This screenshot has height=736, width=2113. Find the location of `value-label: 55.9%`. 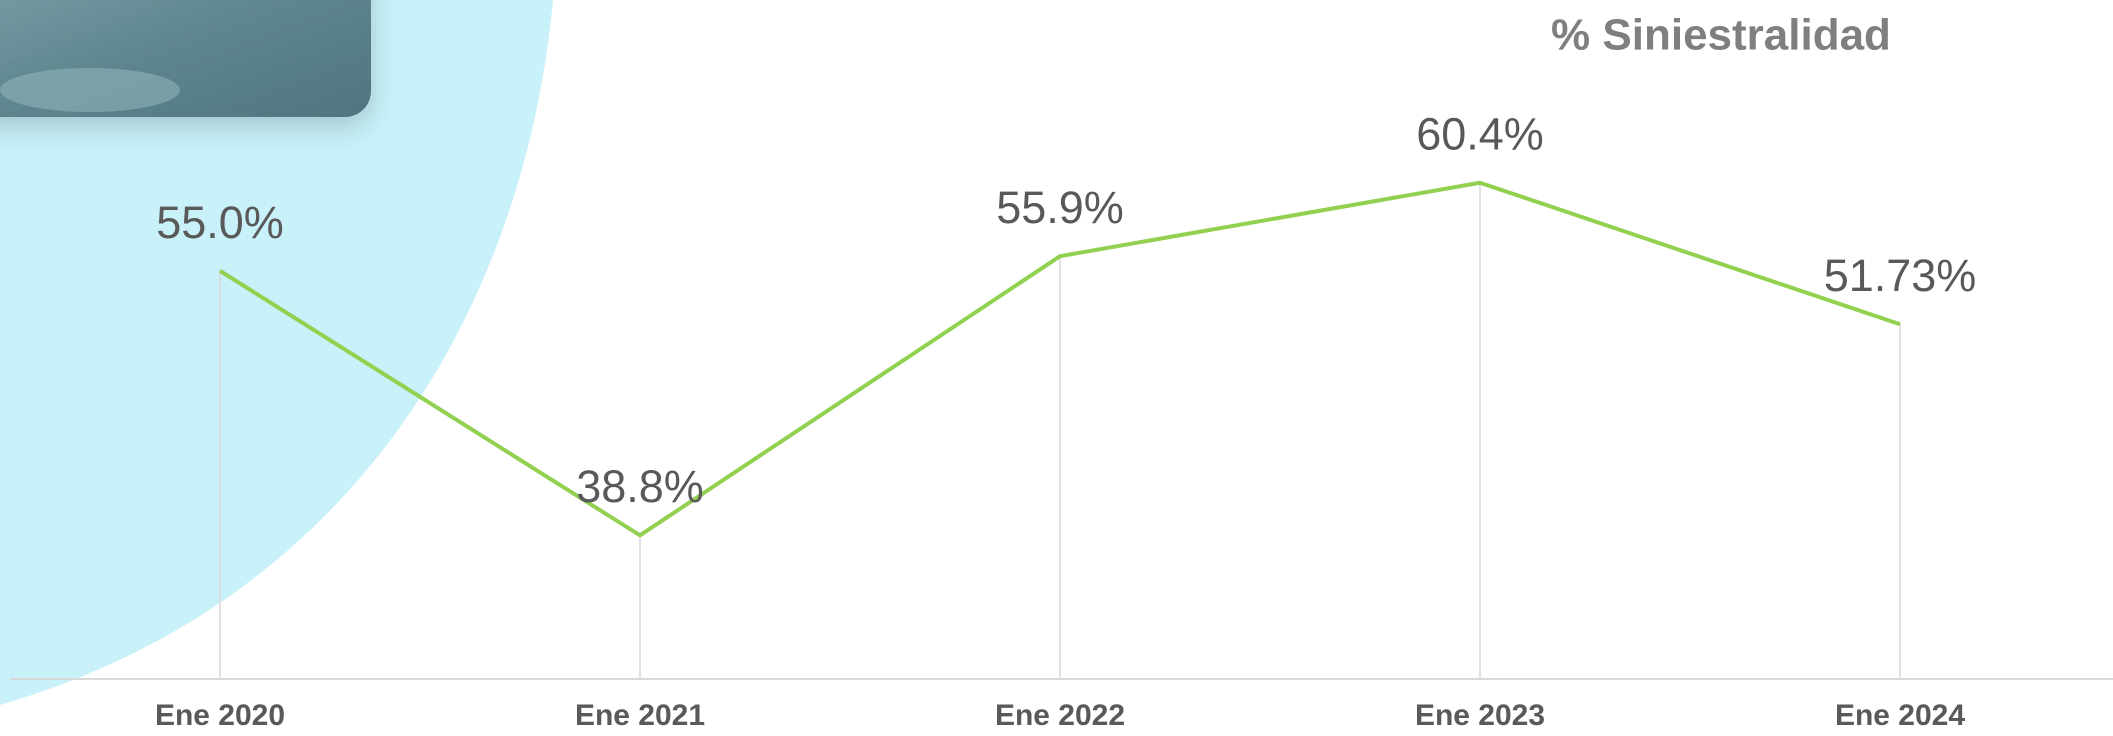

value-label: 55.9% is located at coordinates (1060, 207).